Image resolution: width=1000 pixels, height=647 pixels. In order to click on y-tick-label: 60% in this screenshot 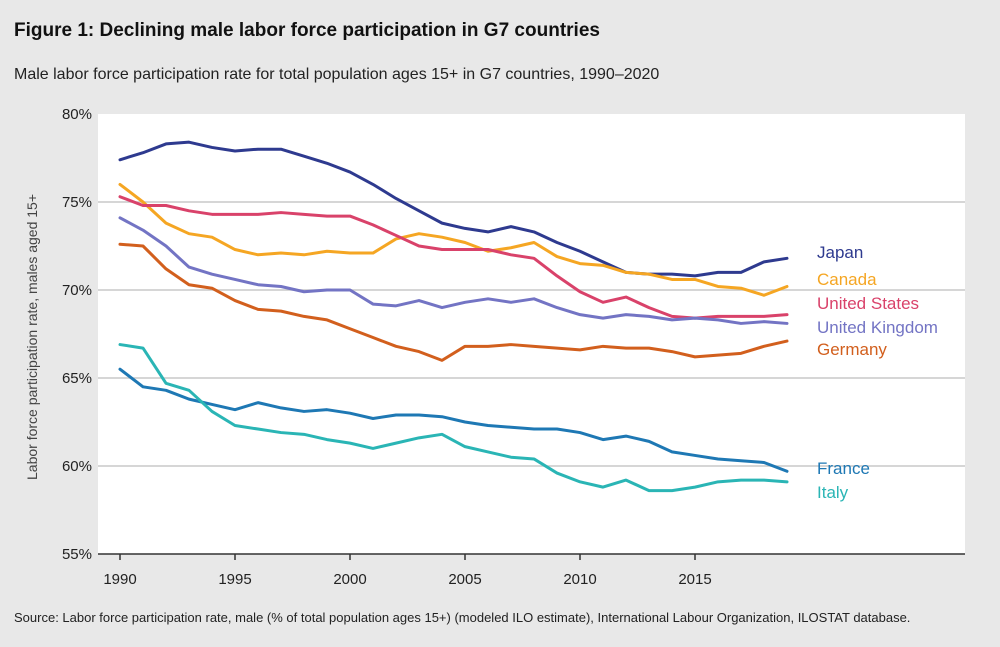, I will do `click(77, 466)`.